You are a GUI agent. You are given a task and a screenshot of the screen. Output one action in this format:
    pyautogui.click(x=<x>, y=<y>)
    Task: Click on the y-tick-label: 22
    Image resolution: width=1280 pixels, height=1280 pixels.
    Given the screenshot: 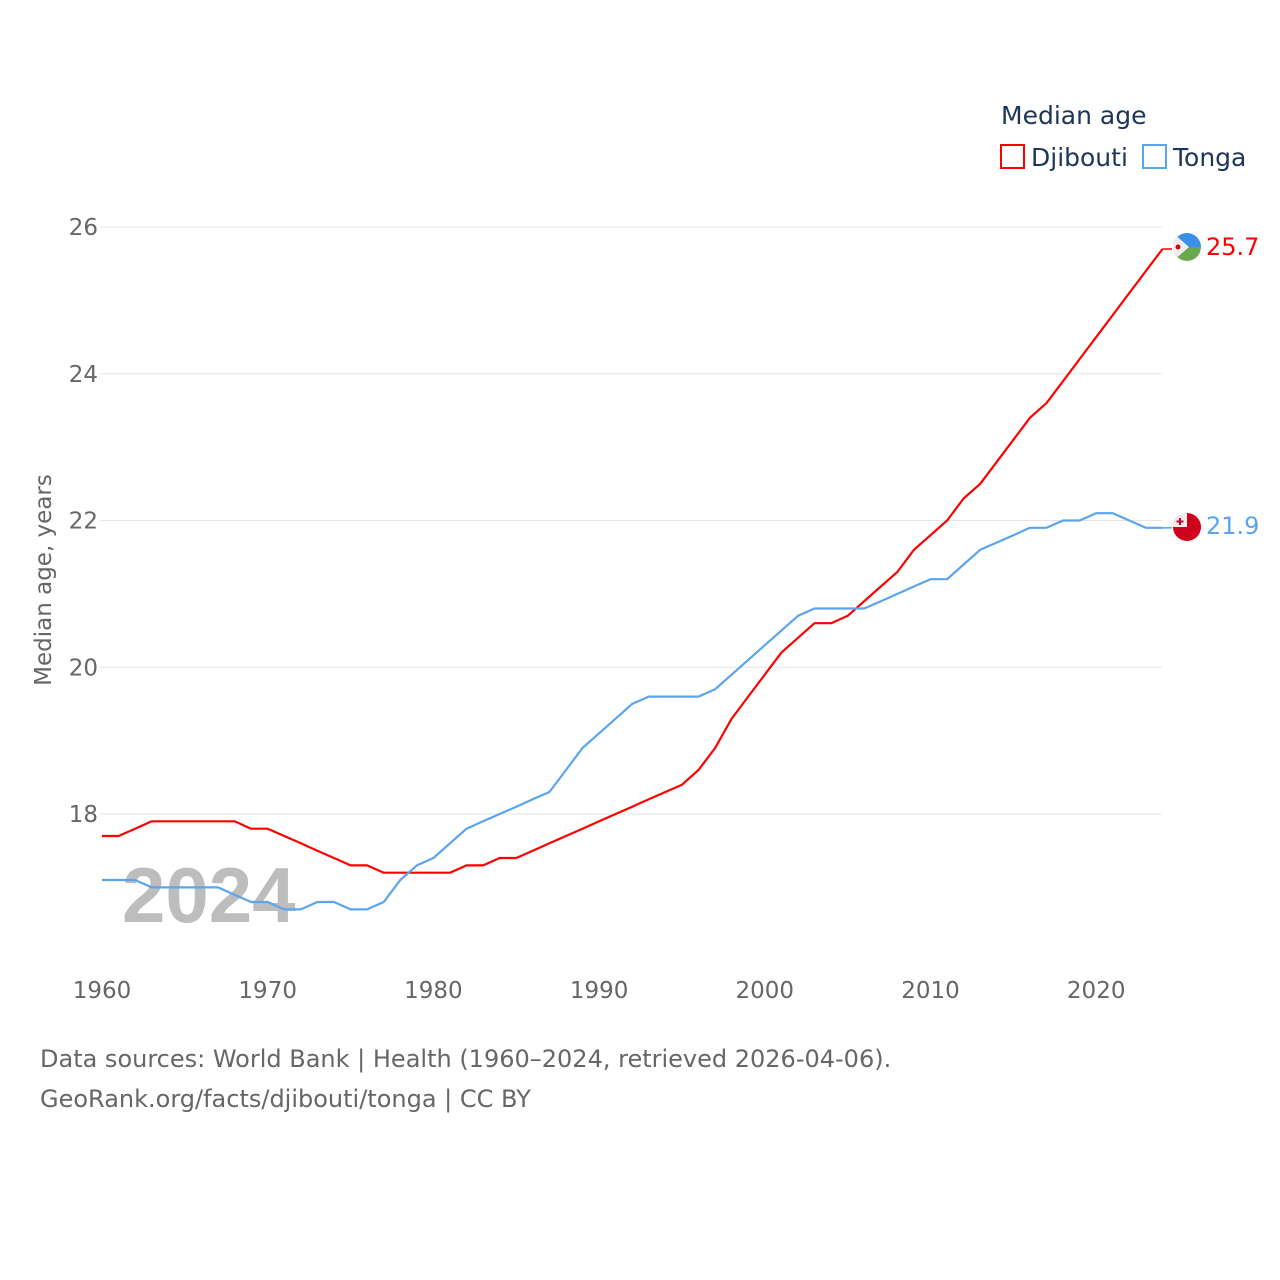 What is the action you would take?
    pyautogui.click(x=83, y=522)
    